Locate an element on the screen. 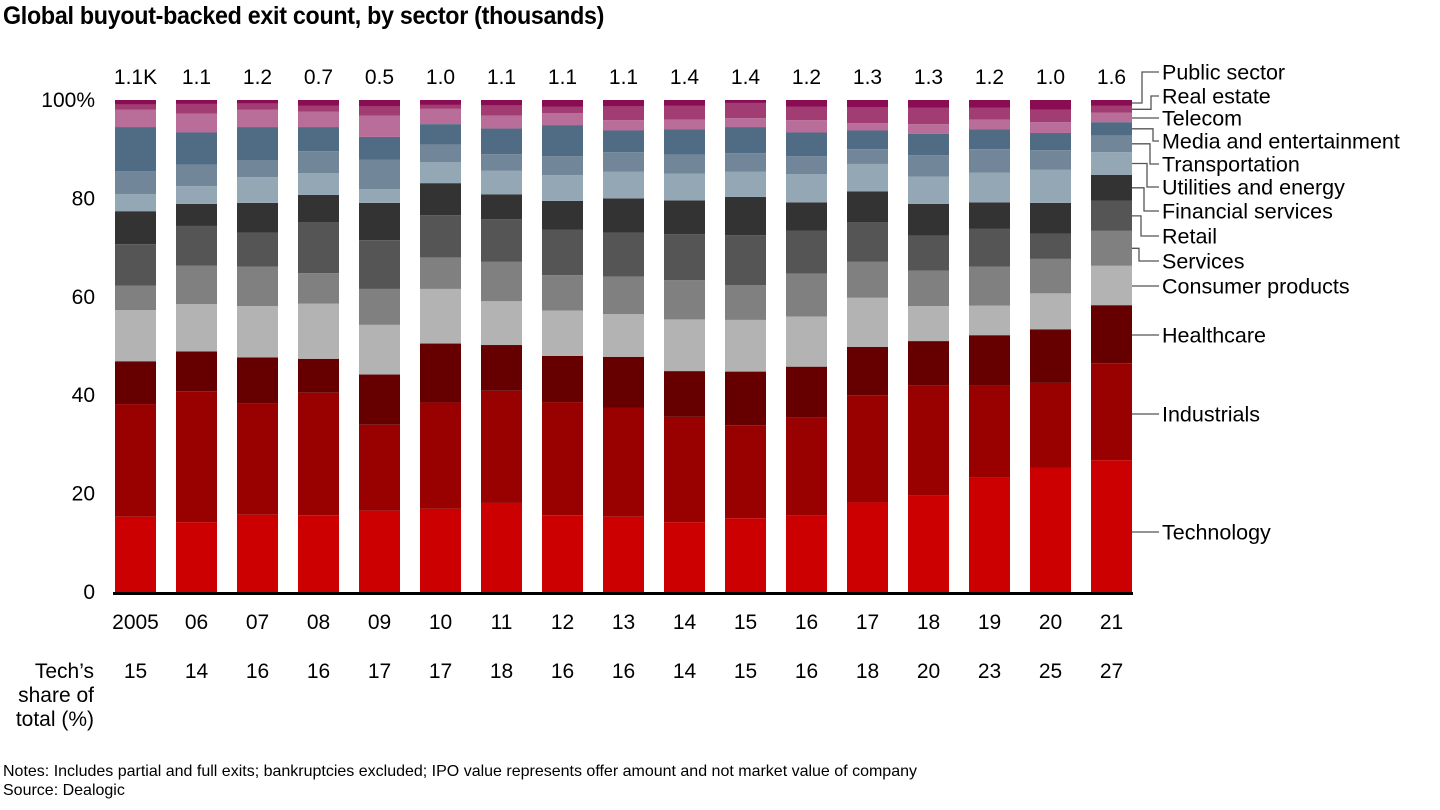 This screenshot has height=810, width=1440. x-axis-labels: 2005 06 07 08 09 10 11 12 13 14 15 16 17 18 19 20 21 is located at coordinates (617, 622).